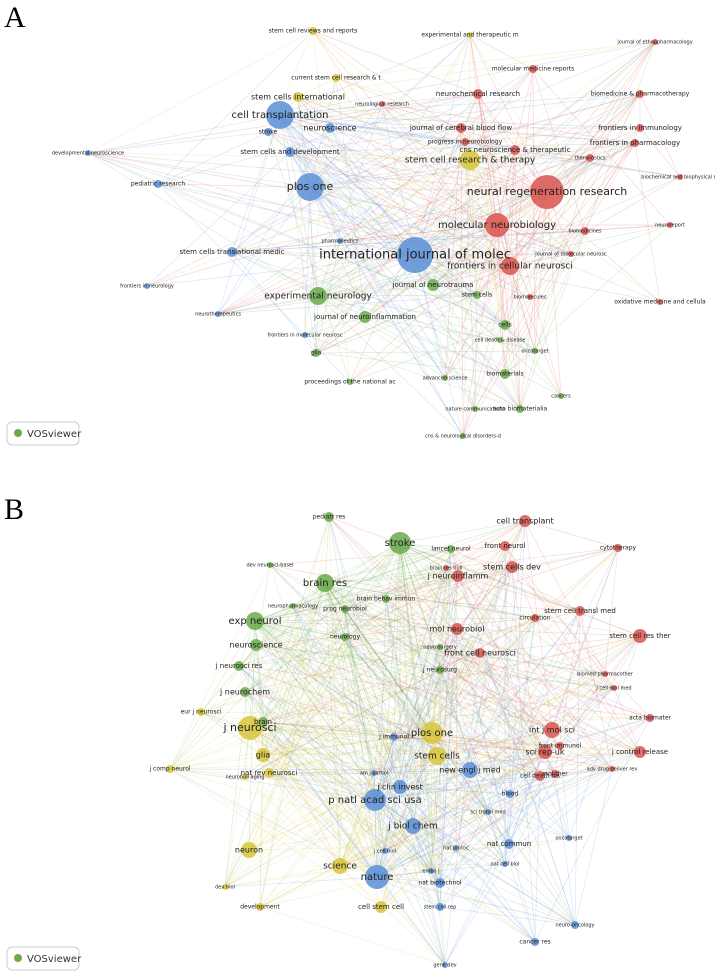  I want to click on node-label: stem cells, so click(437, 757).